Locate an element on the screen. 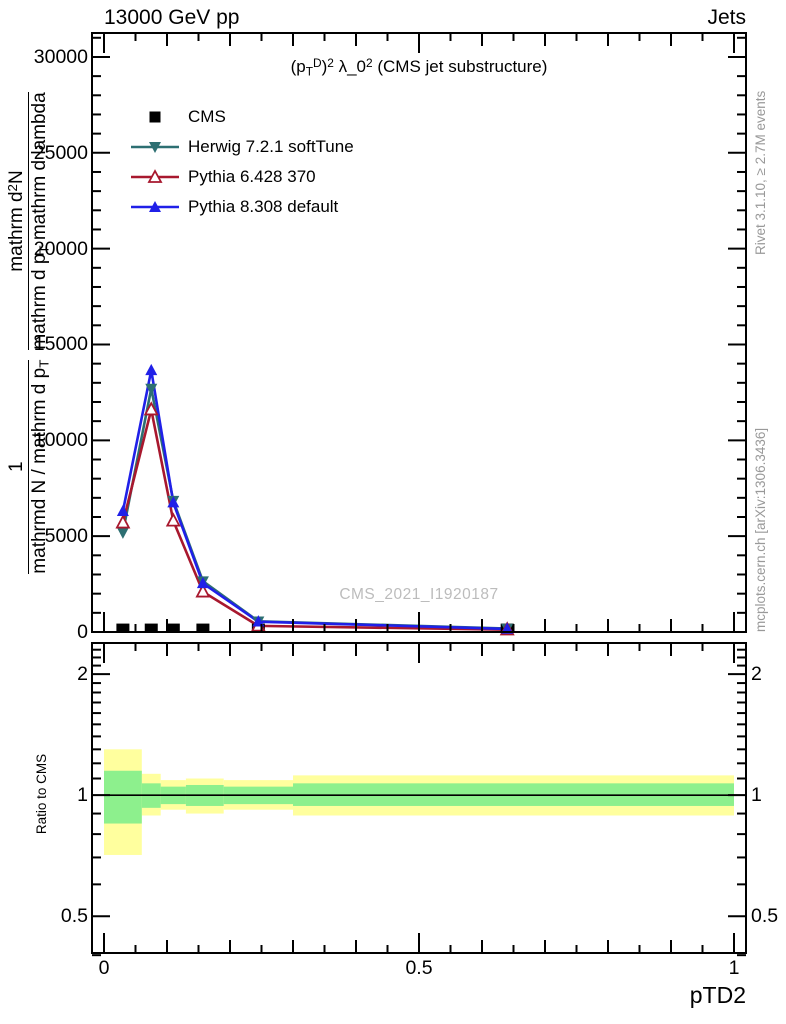 The height and width of the screenshot is (1024, 786). main-y-tick-label: 20000 is located at coordinates (60, 248).